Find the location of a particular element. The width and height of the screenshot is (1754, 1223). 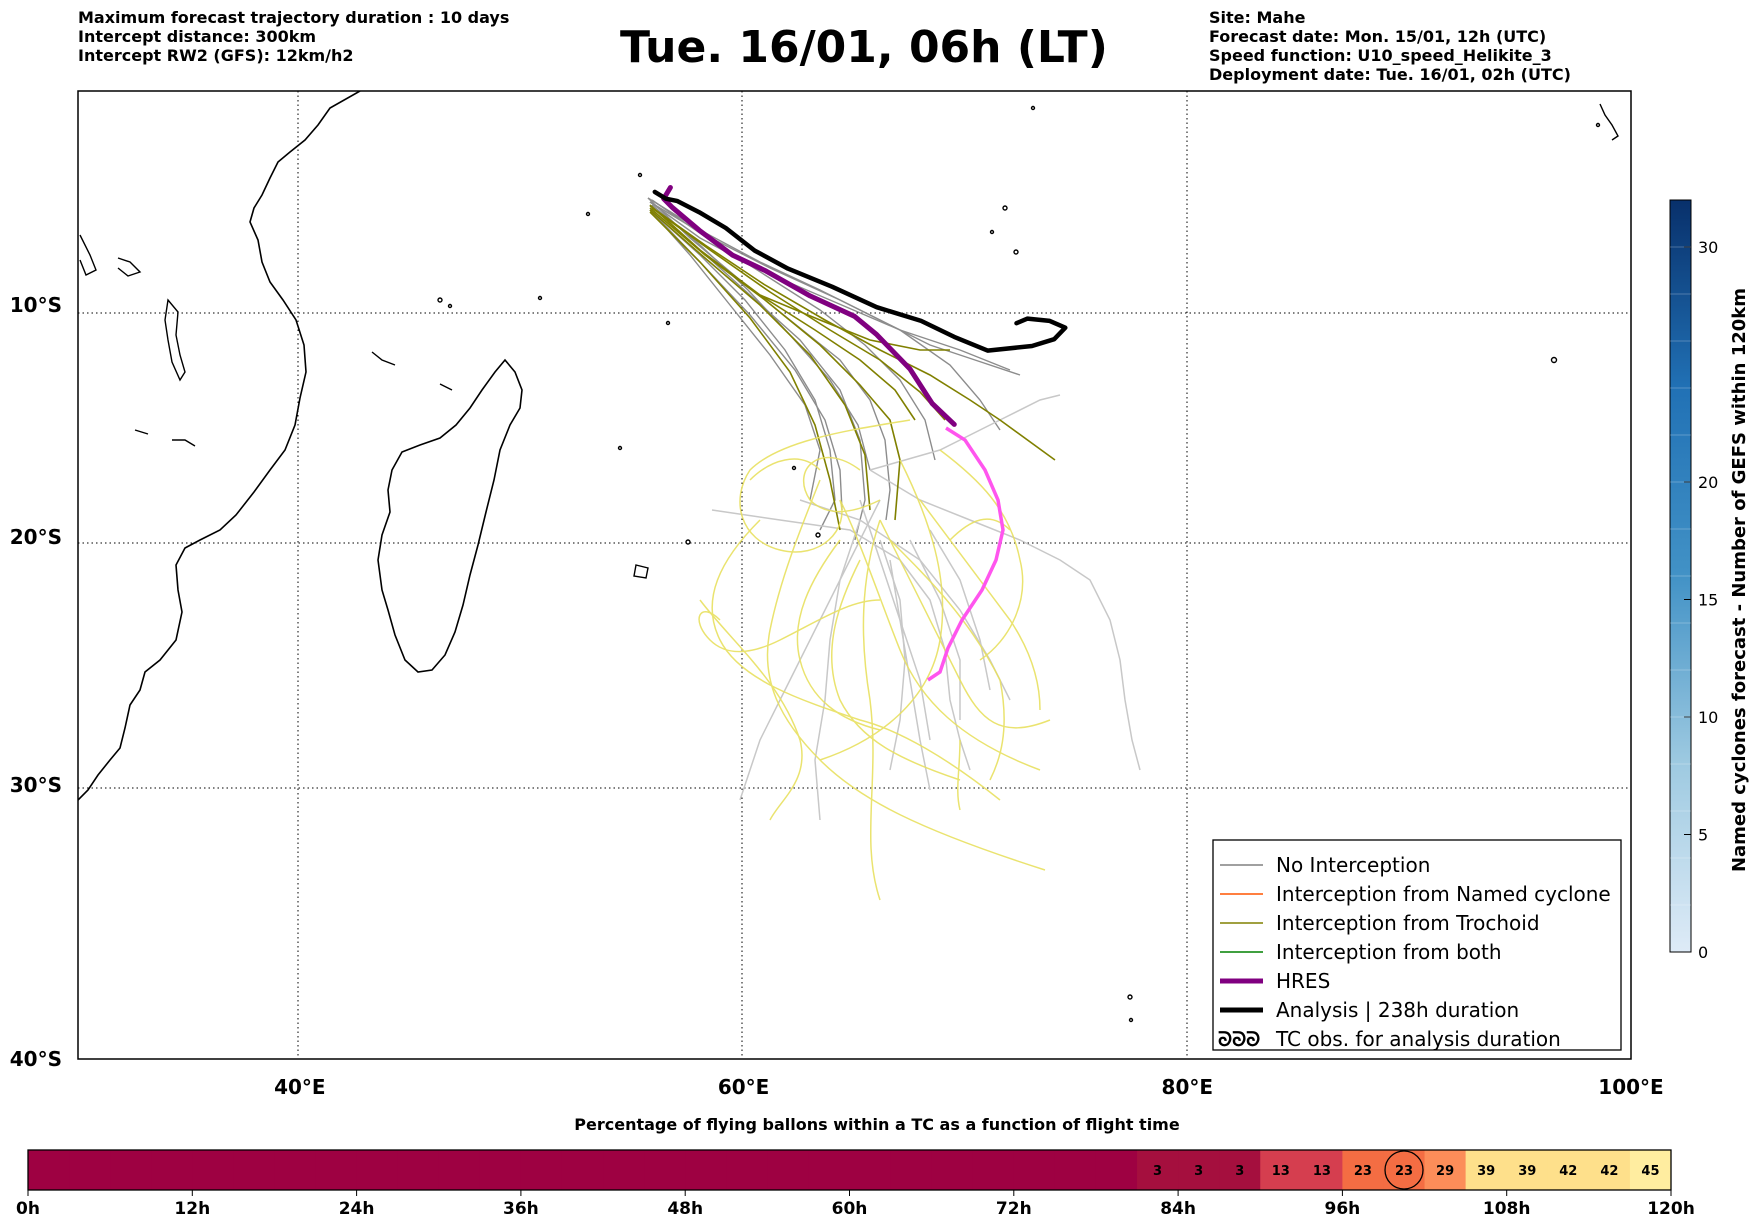

colorbar-gradient is located at coordinates (1680, 576).